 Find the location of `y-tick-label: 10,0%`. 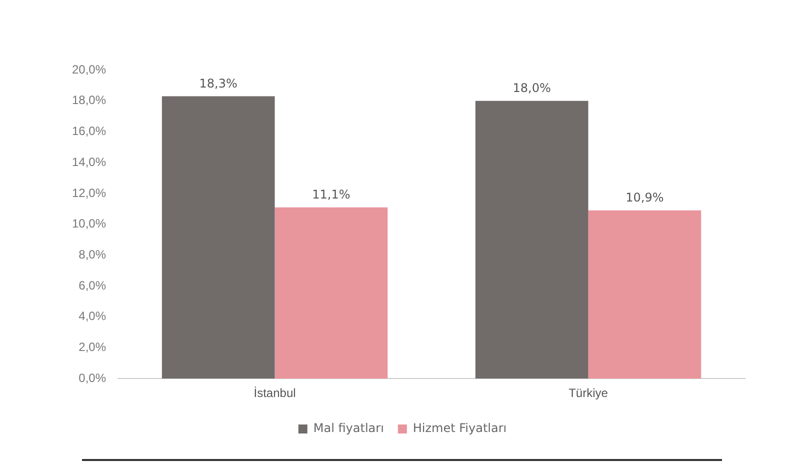

y-tick-label: 10,0% is located at coordinates (89, 223).